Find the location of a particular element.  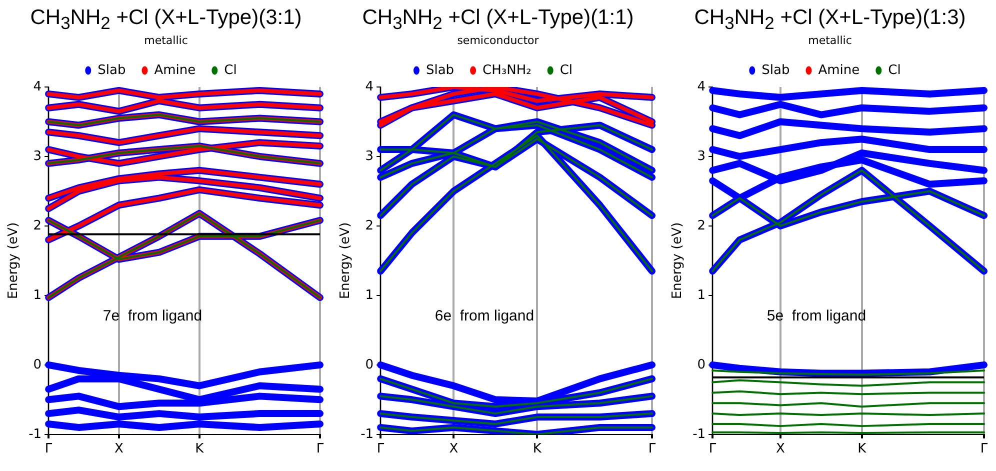

chart-title: CH$_{3}$NH$_{2}$ +Cl (X+L-Type)(3:1) is located at coordinates (166, 20).